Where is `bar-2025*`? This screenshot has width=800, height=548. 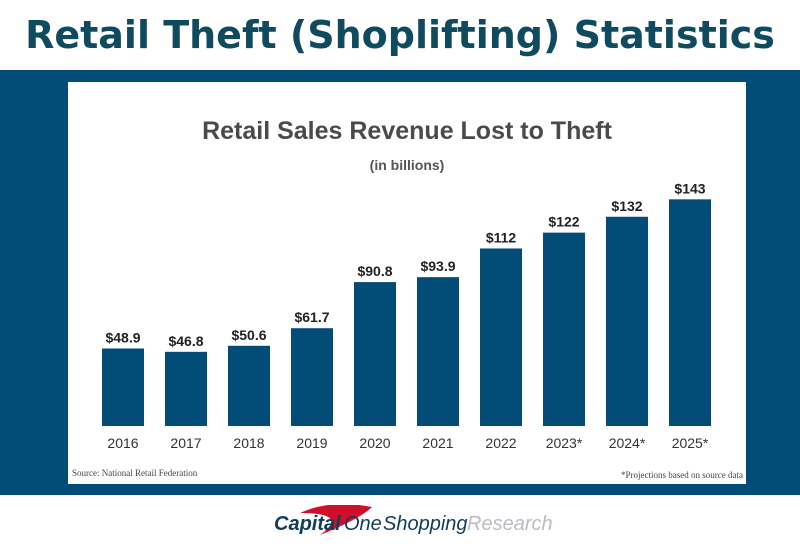 bar-2025* is located at coordinates (690, 312).